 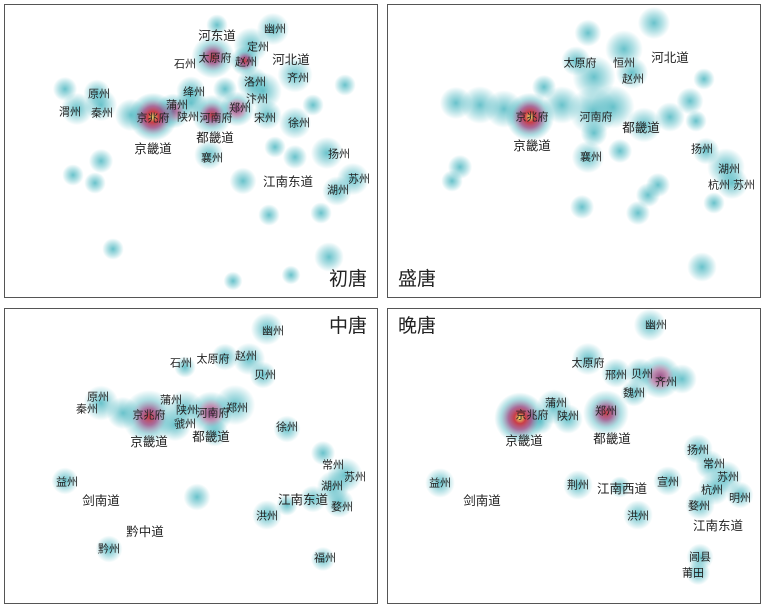 What do you see at coordinates (212, 158) in the screenshot?
I see `place-label: 襄州` at bounding box center [212, 158].